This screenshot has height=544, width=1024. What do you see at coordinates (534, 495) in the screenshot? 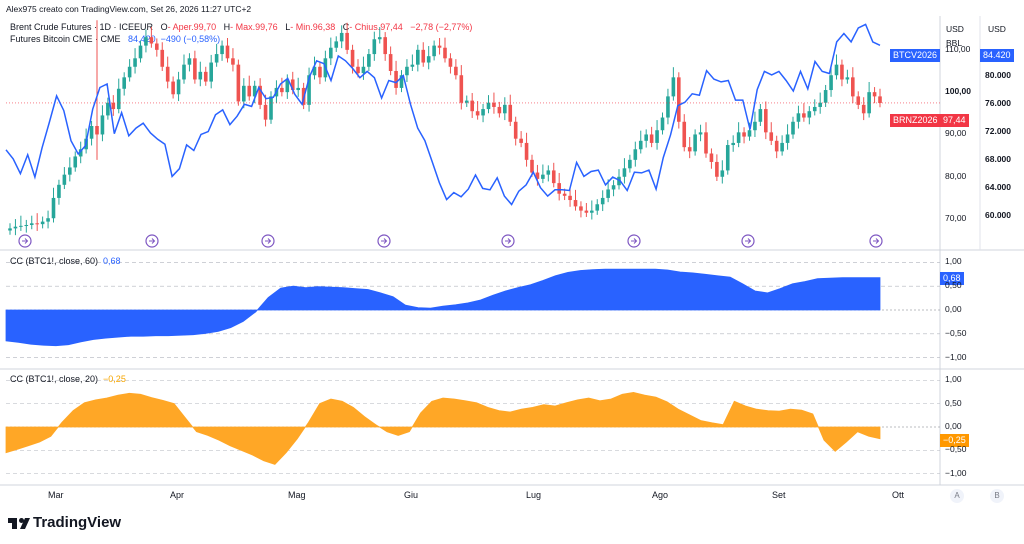
I see `time-axis-month: Lug` at bounding box center [534, 495].